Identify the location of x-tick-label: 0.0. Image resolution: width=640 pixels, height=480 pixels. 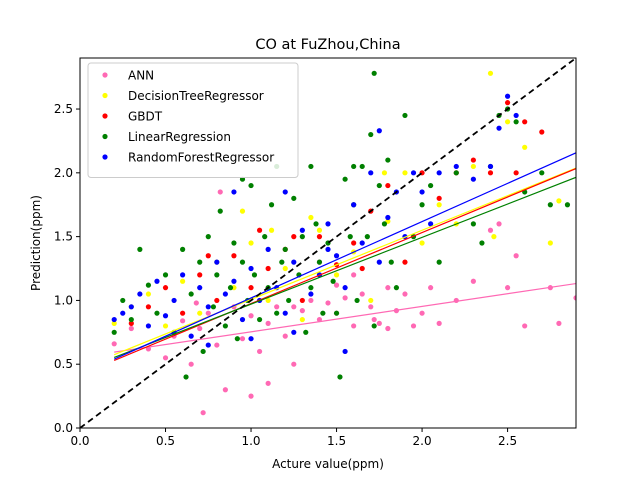
(79, 441).